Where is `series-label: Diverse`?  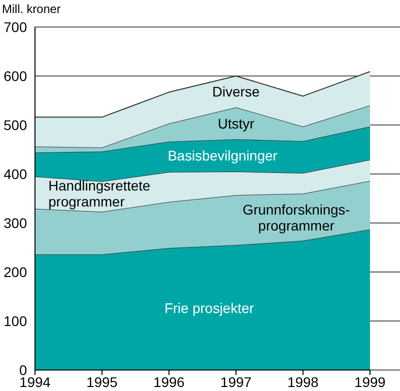
series-label: Diverse is located at coordinates (236, 92).